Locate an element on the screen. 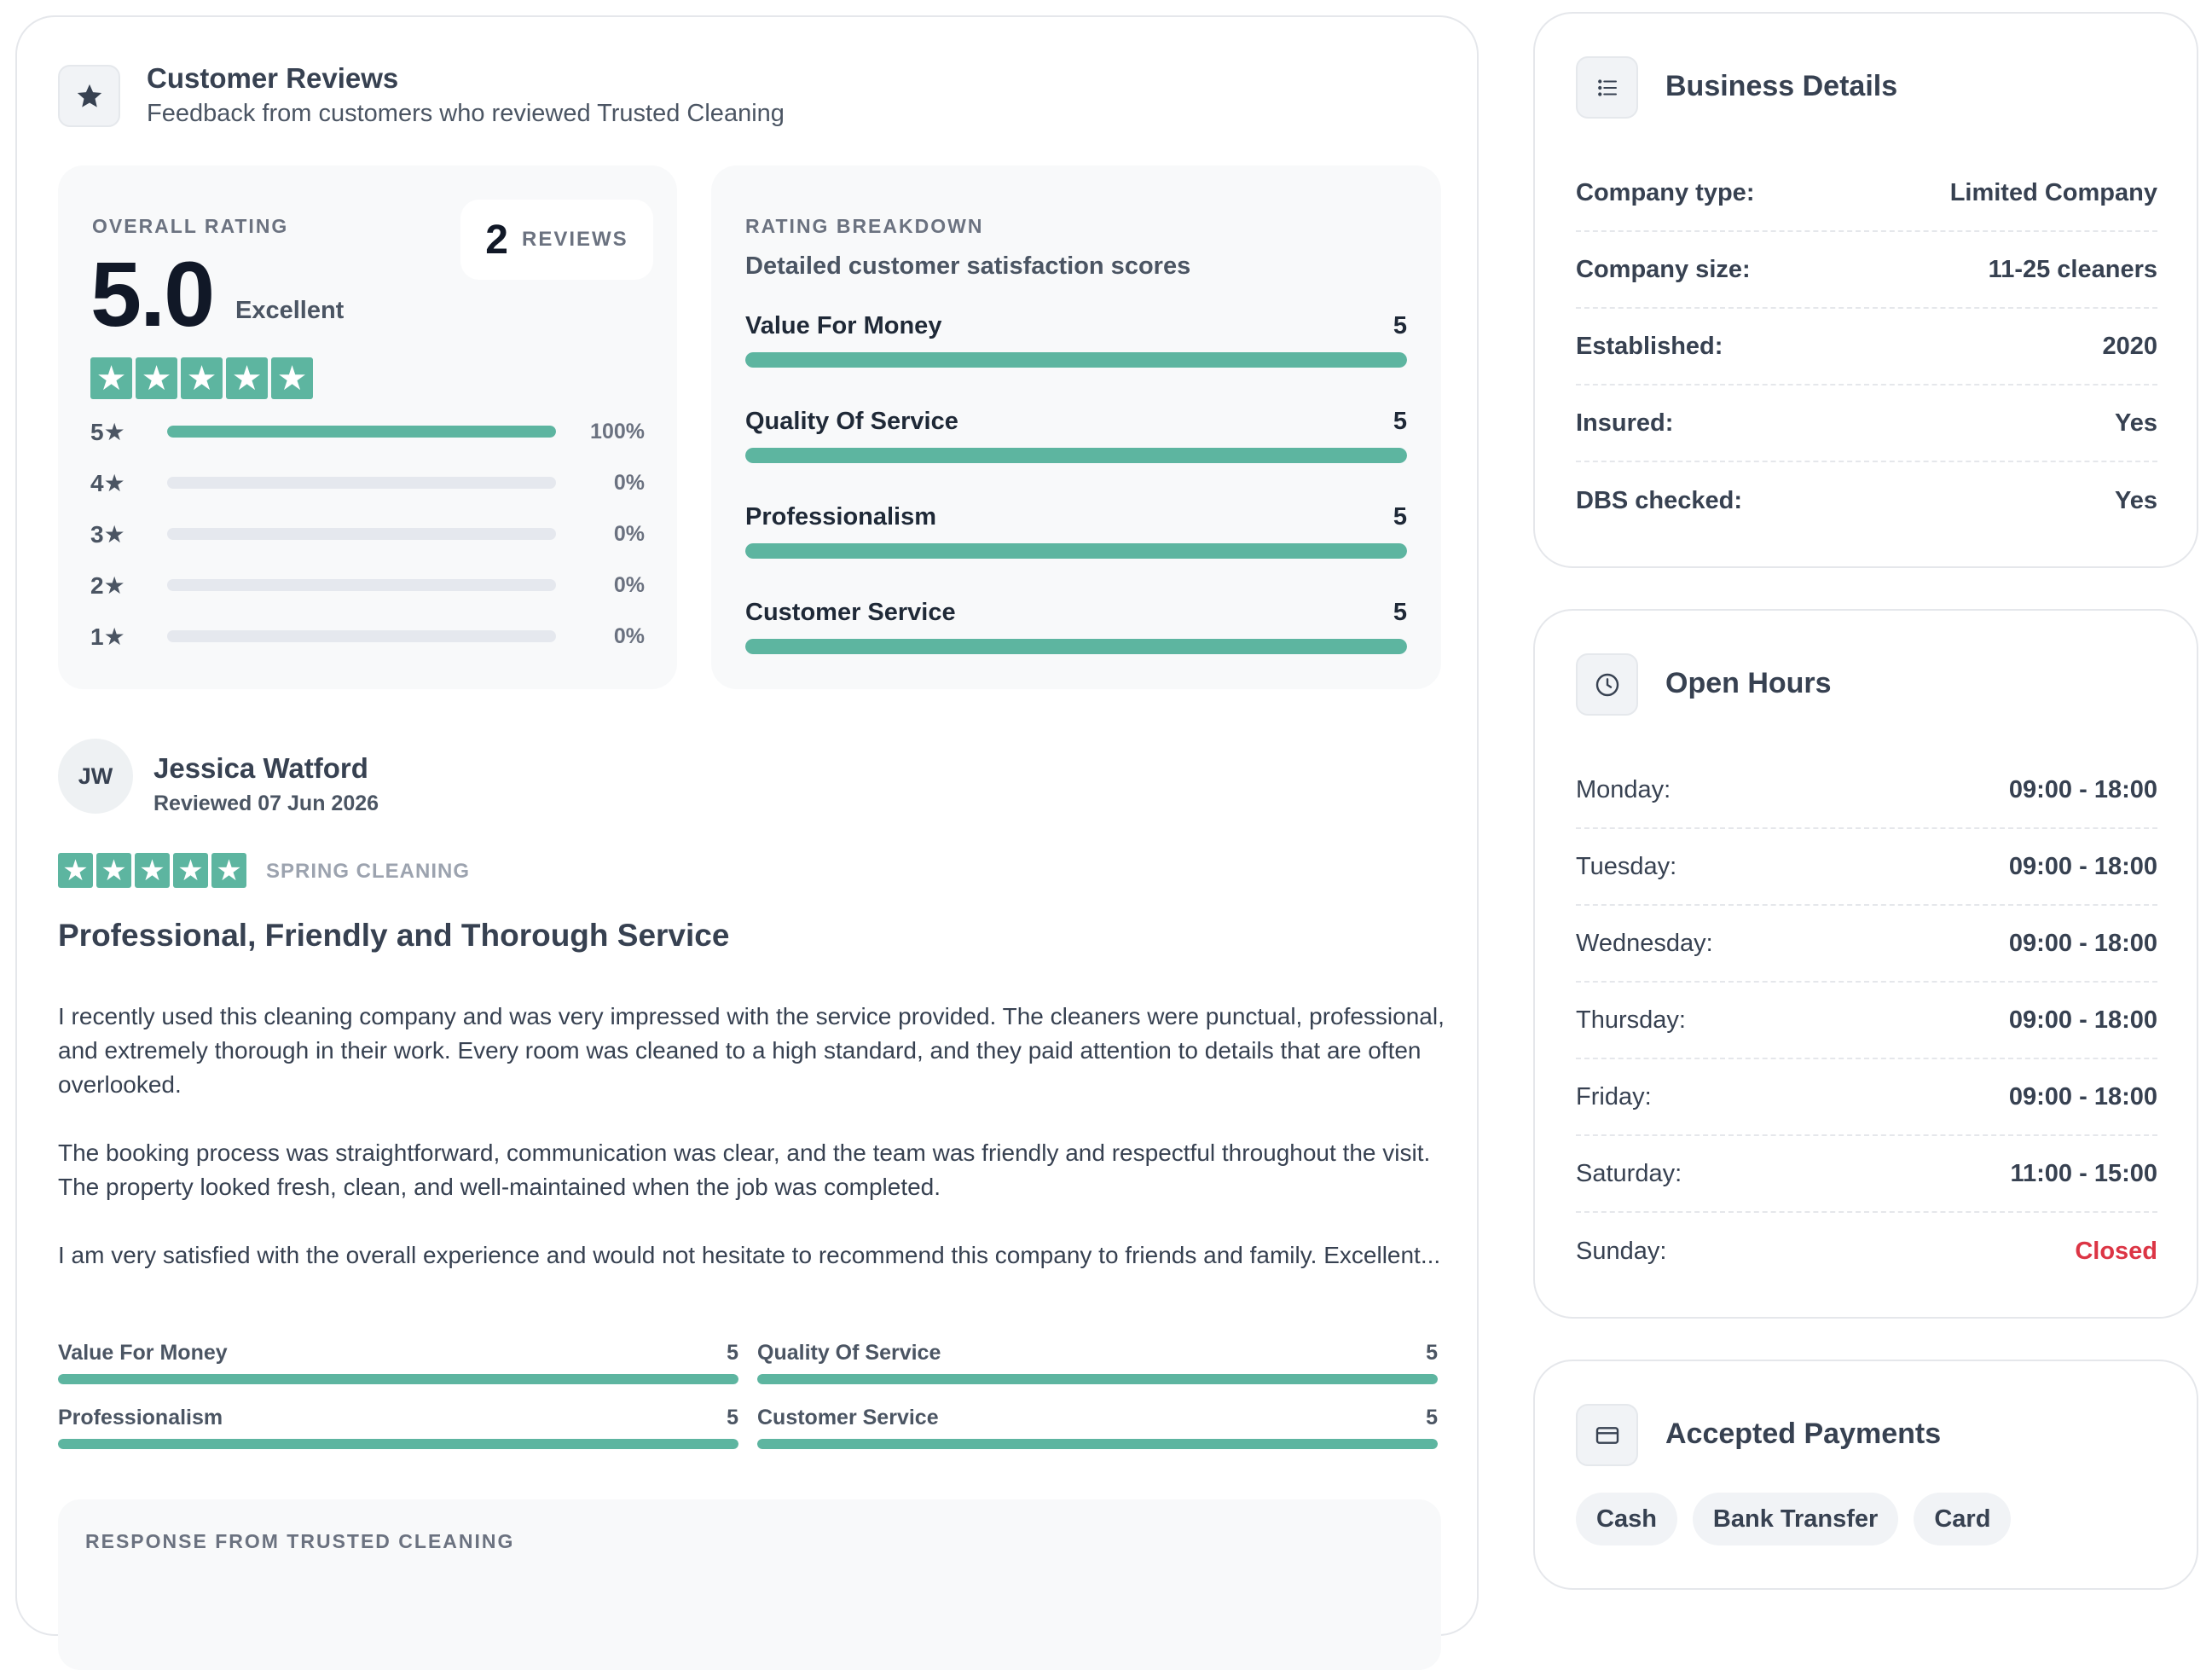 This screenshot has width=2212, height=1670. star-icon is located at coordinates (89, 96).